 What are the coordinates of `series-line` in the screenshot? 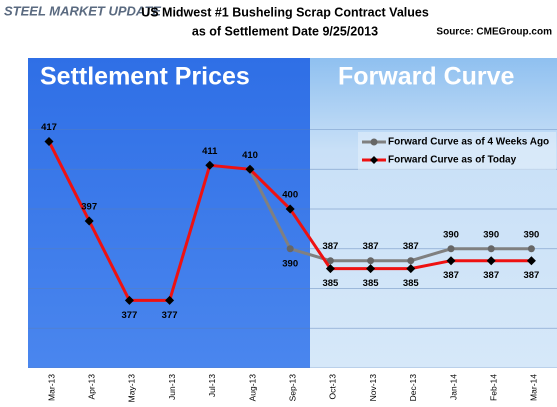 It's located at (390, 215).